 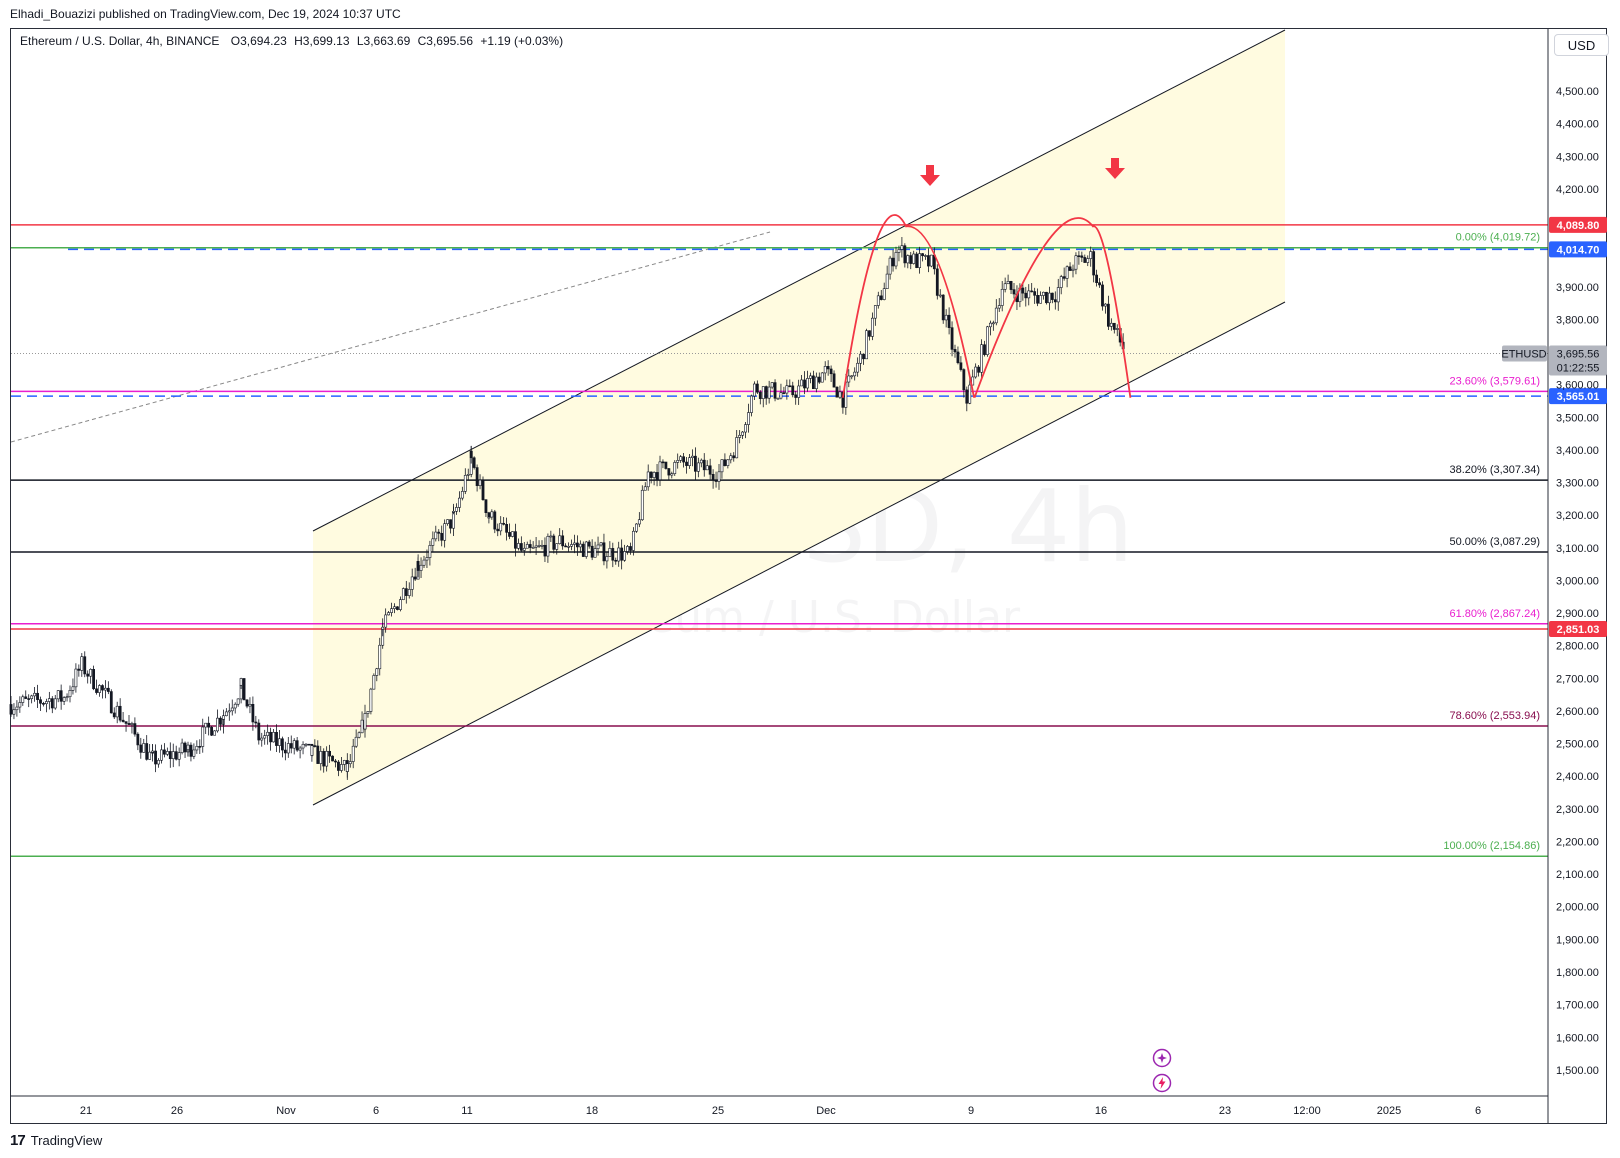 What do you see at coordinates (86, 1111) in the screenshot?
I see `x-tick-label: 21` at bounding box center [86, 1111].